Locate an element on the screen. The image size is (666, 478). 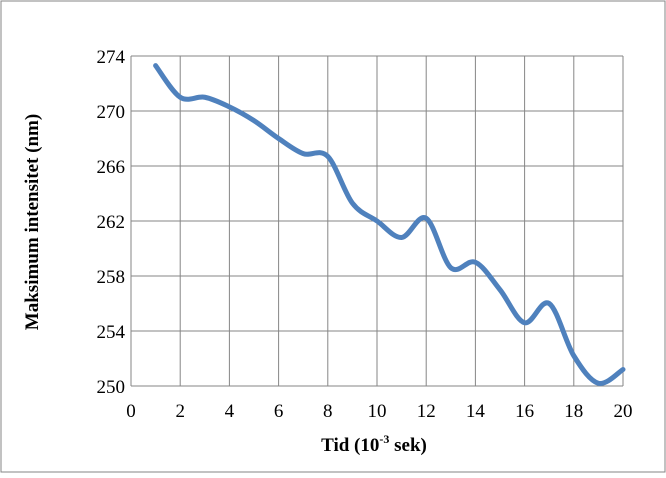
x-tick-label: 14 is located at coordinates (476, 411).